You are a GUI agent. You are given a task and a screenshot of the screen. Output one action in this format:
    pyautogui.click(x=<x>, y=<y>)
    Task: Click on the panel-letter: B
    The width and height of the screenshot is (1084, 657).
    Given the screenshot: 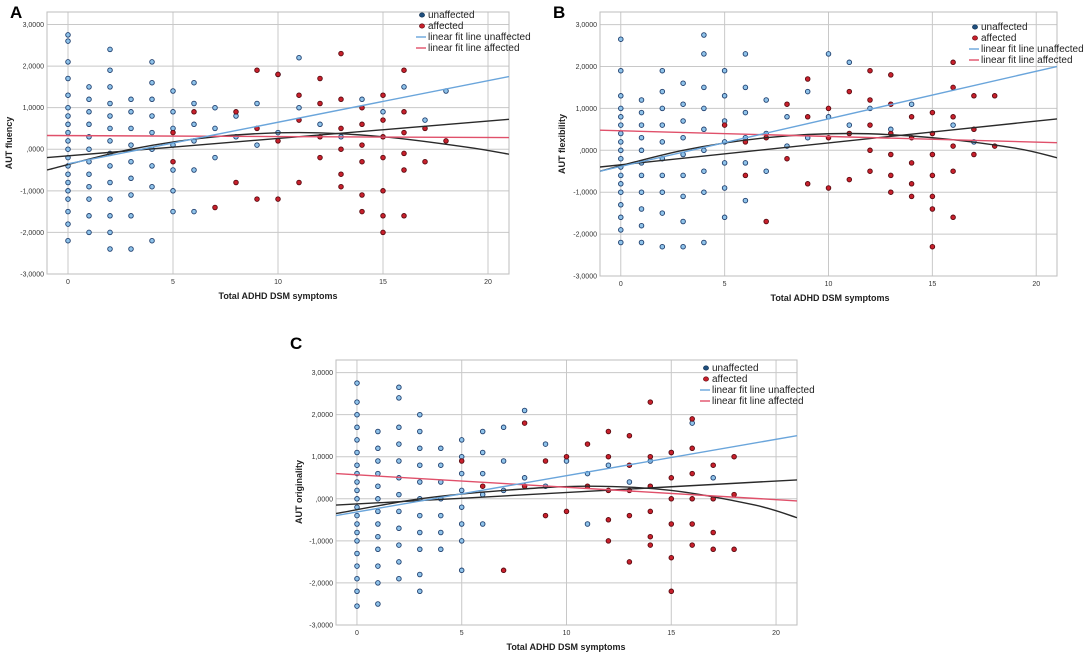 What is the action you would take?
    pyautogui.click(x=559, y=12)
    